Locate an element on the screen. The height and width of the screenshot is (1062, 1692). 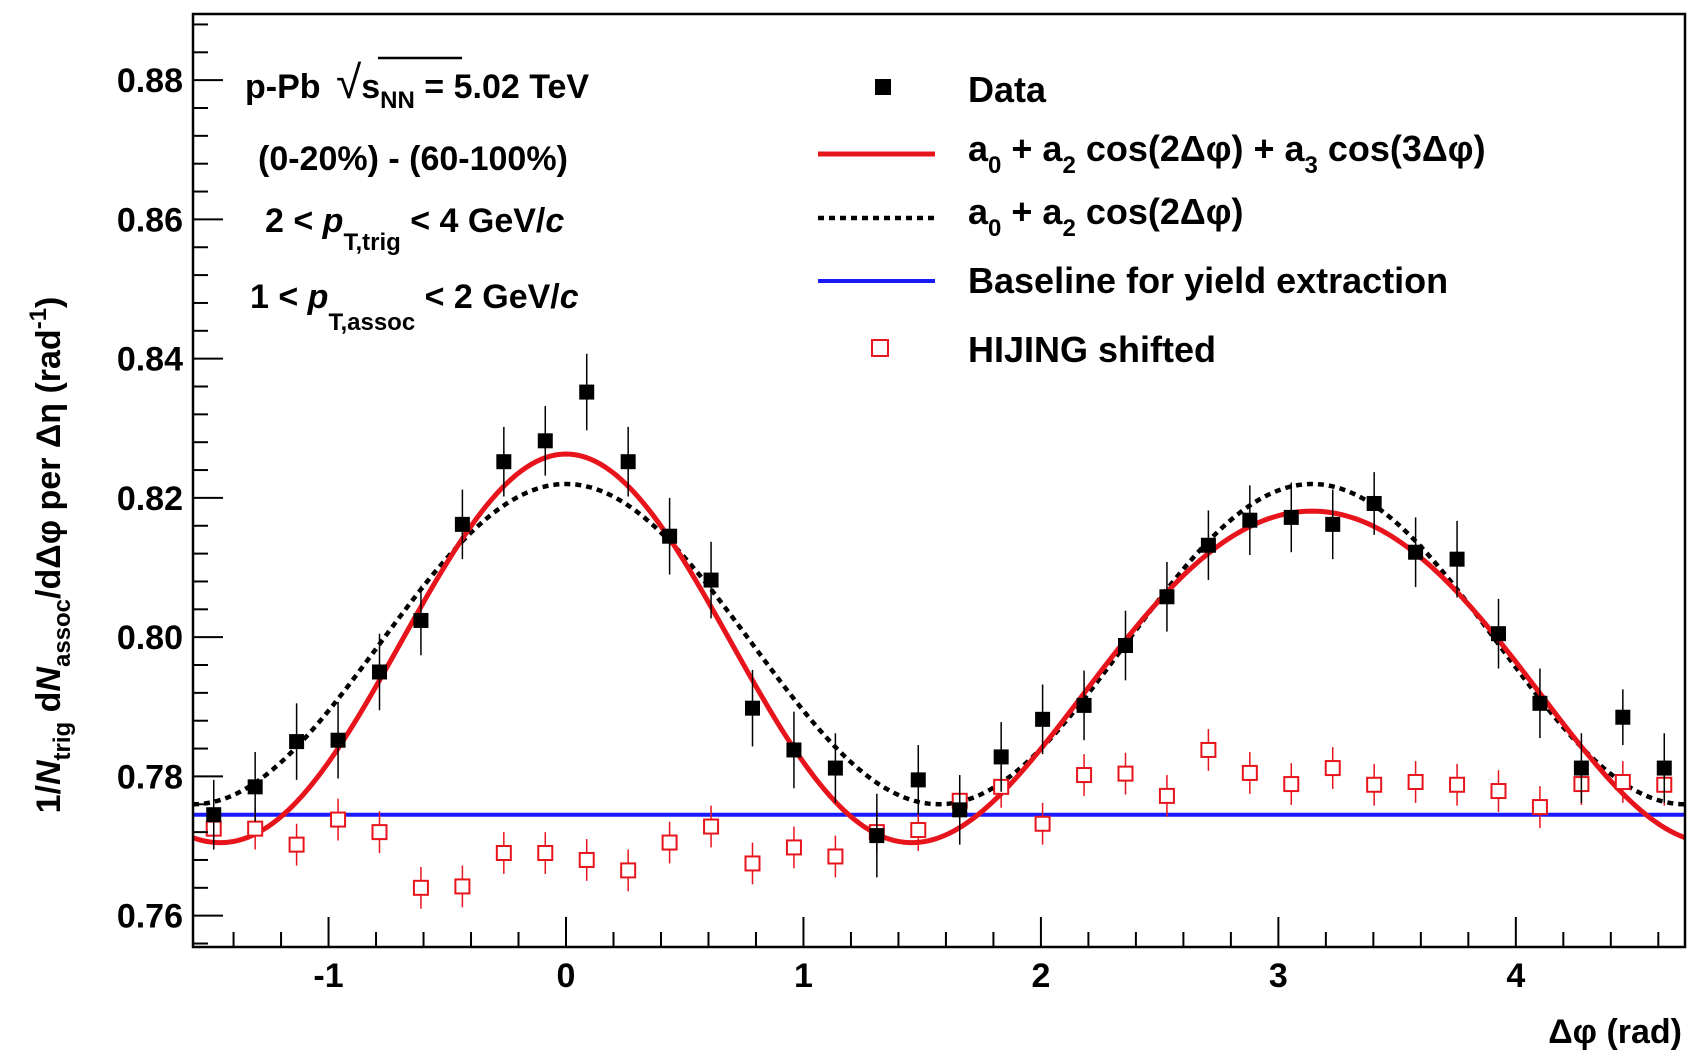
legend-marker-hijing is located at coordinates (880, 348).